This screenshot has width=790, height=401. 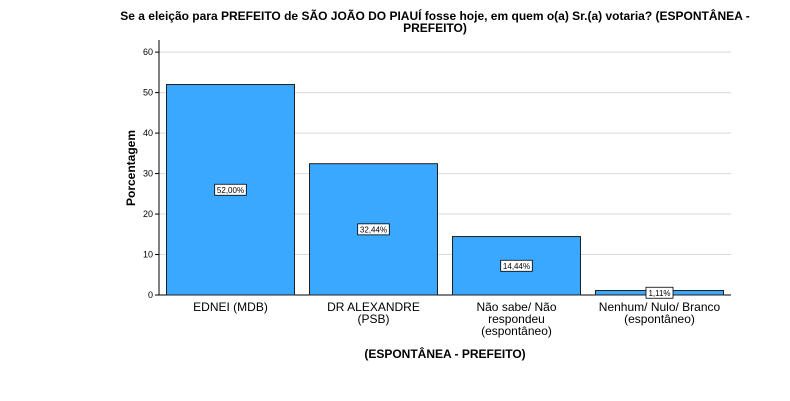 What do you see at coordinates (148, 93) in the screenshot?
I see `y-tick-label: 50` at bounding box center [148, 93].